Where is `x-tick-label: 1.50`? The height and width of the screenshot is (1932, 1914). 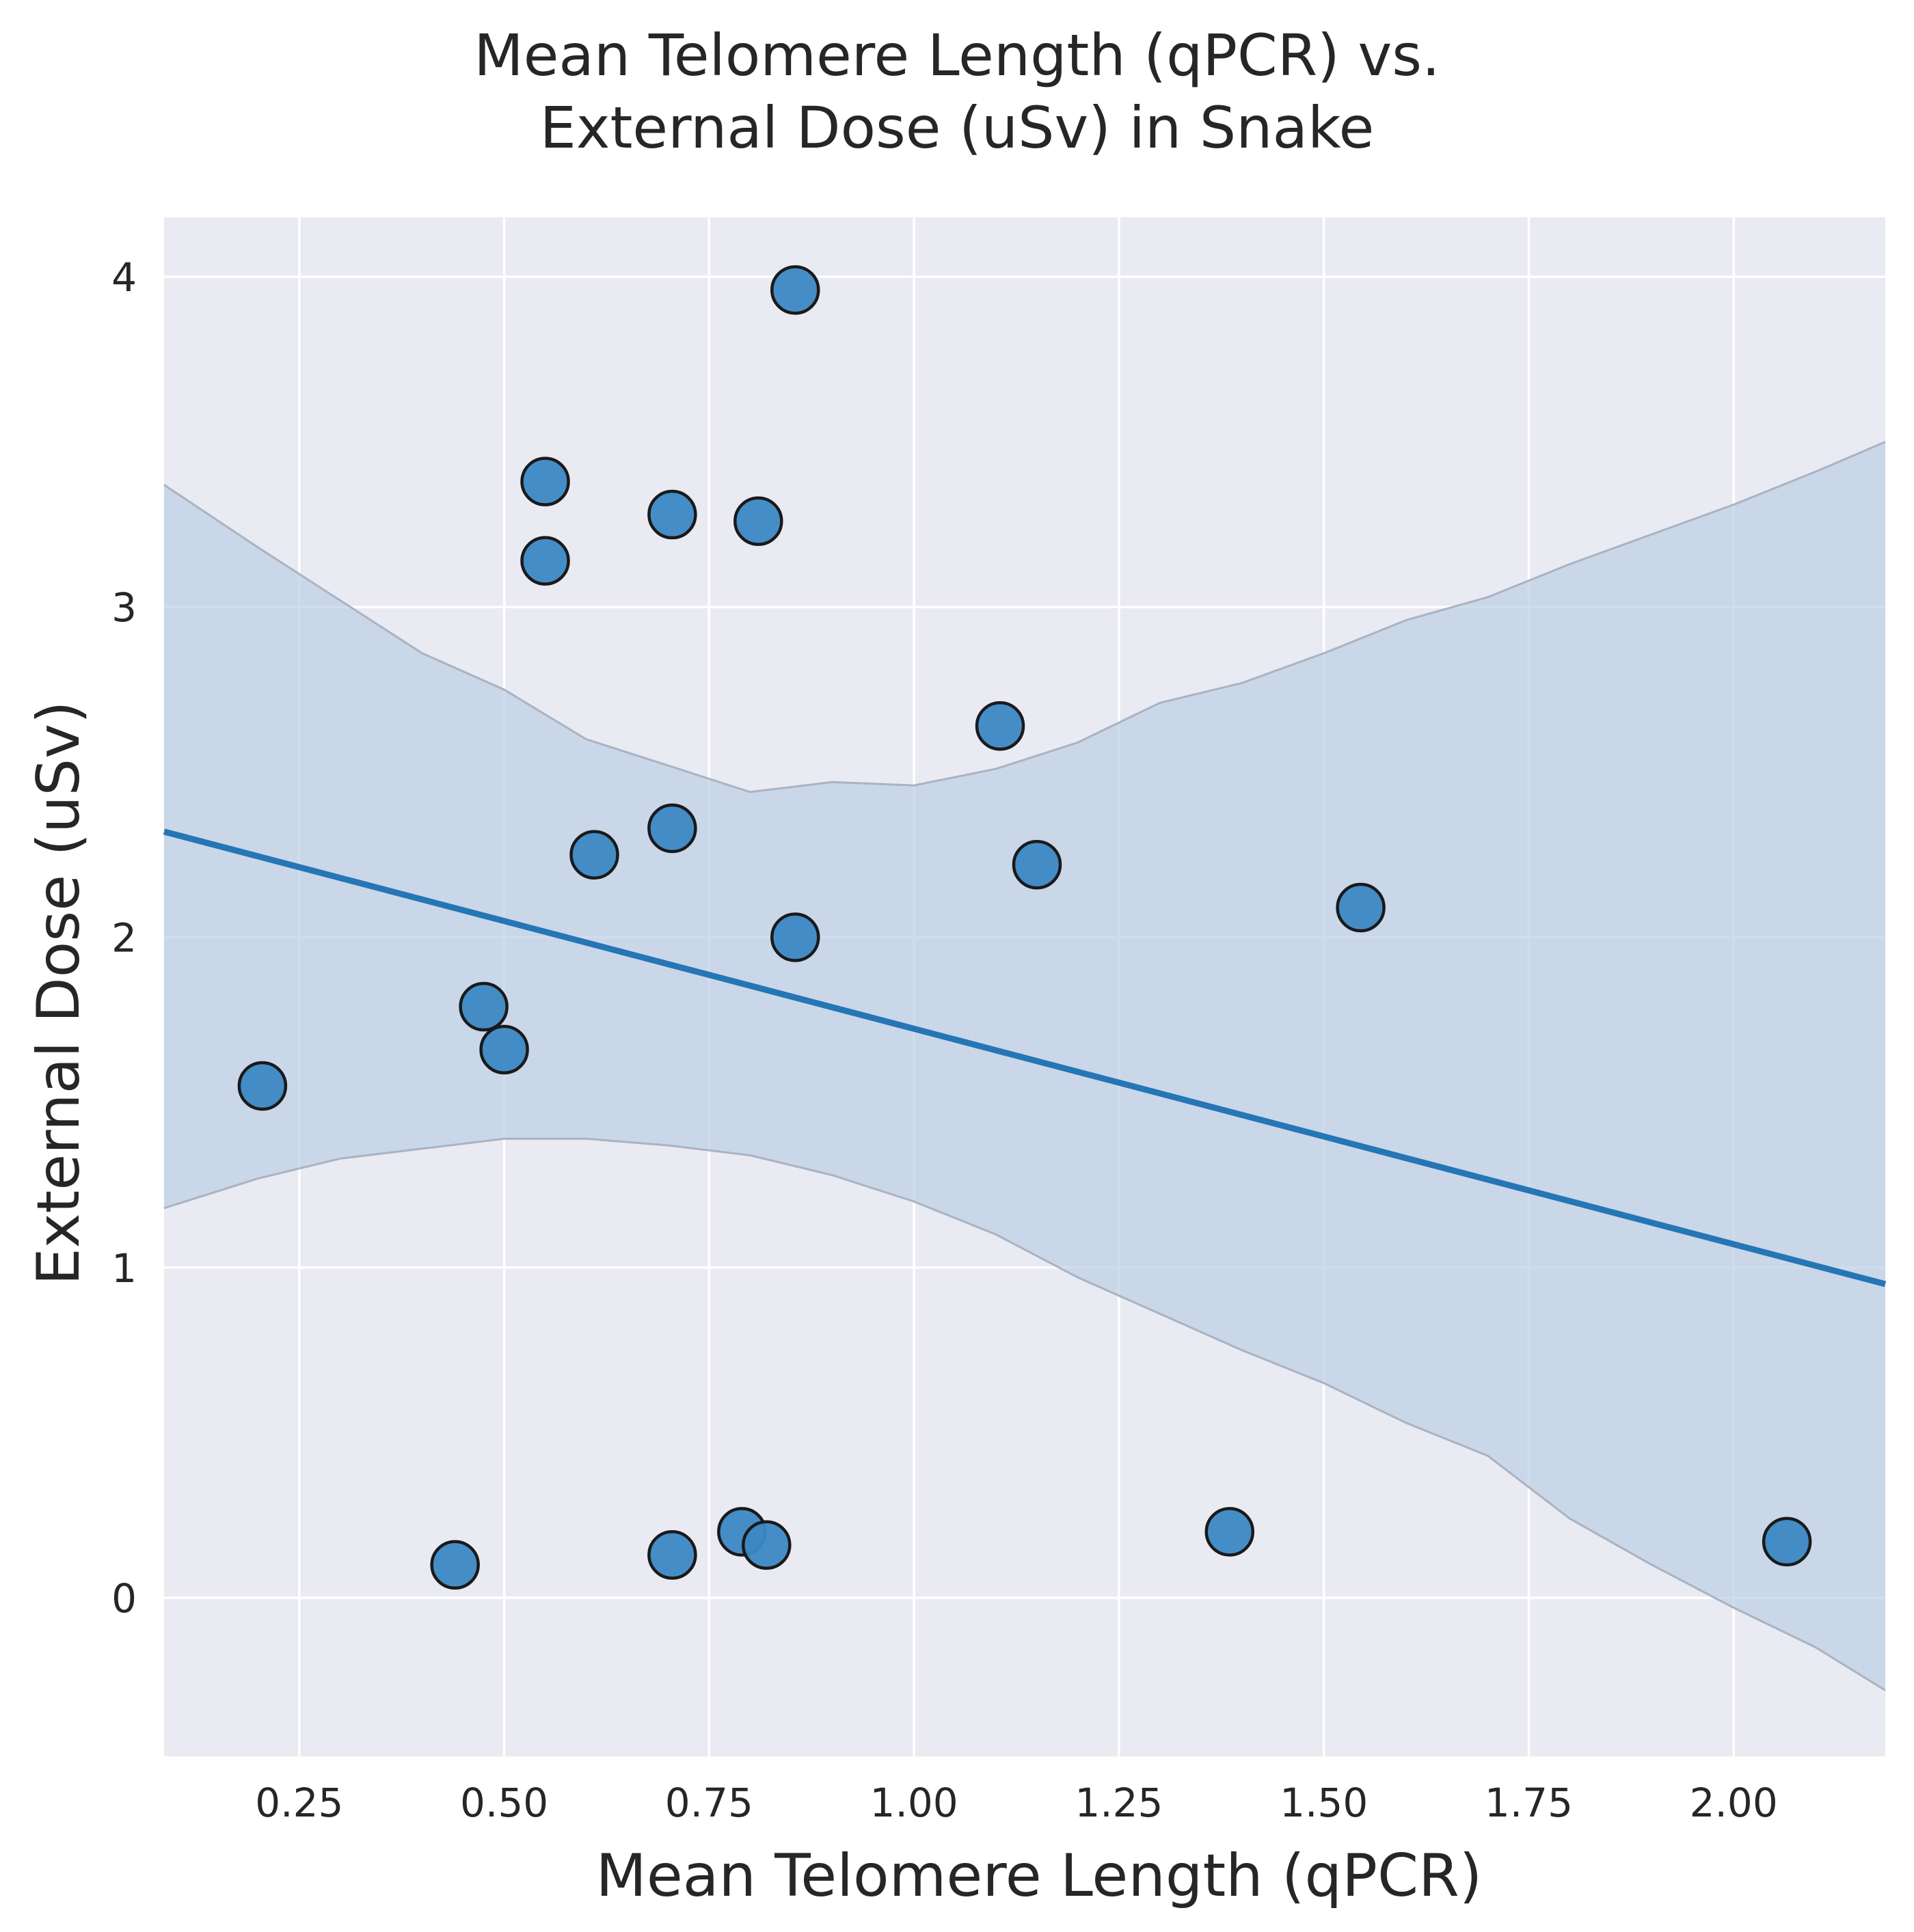 x-tick-label: 1.50 is located at coordinates (1324, 1803).